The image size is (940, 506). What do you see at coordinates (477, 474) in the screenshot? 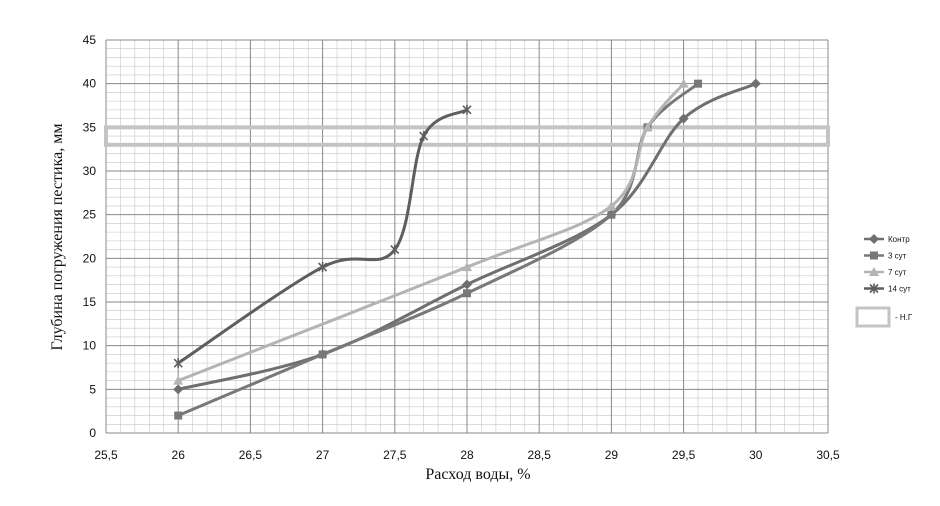
I see `x-axis-title: Расход воды, %` at bounding box center [477, 474].